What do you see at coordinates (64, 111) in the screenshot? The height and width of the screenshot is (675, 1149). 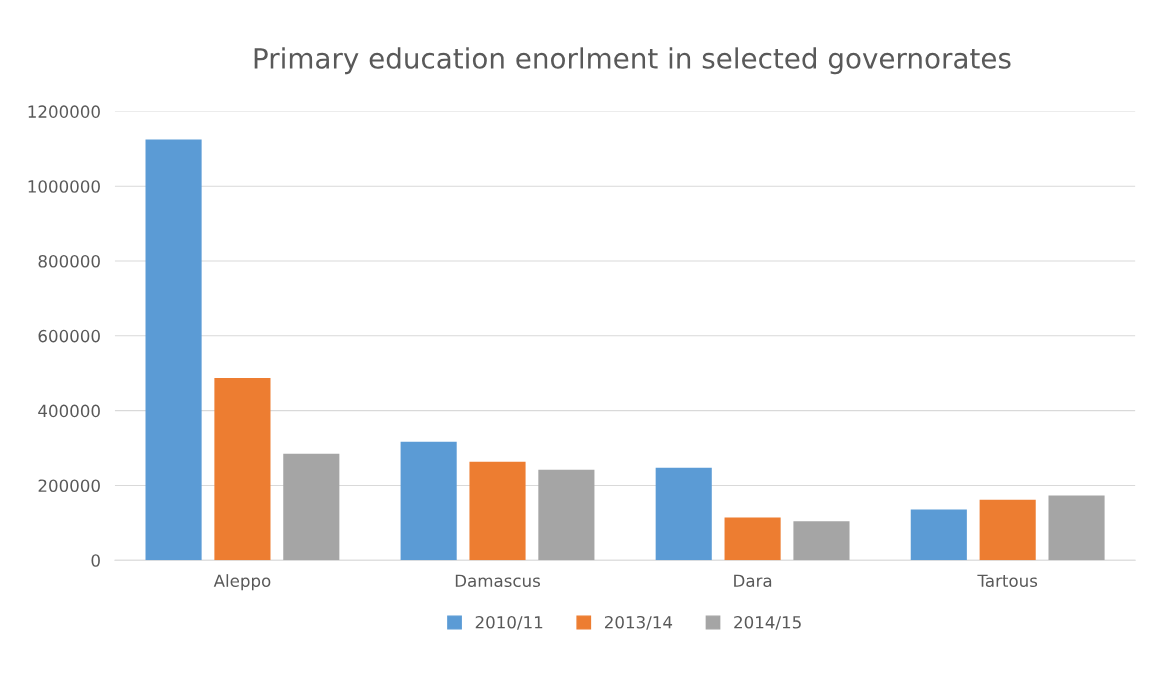 I see `y-tick-label: 1200000` at bounding box center [64, 111].